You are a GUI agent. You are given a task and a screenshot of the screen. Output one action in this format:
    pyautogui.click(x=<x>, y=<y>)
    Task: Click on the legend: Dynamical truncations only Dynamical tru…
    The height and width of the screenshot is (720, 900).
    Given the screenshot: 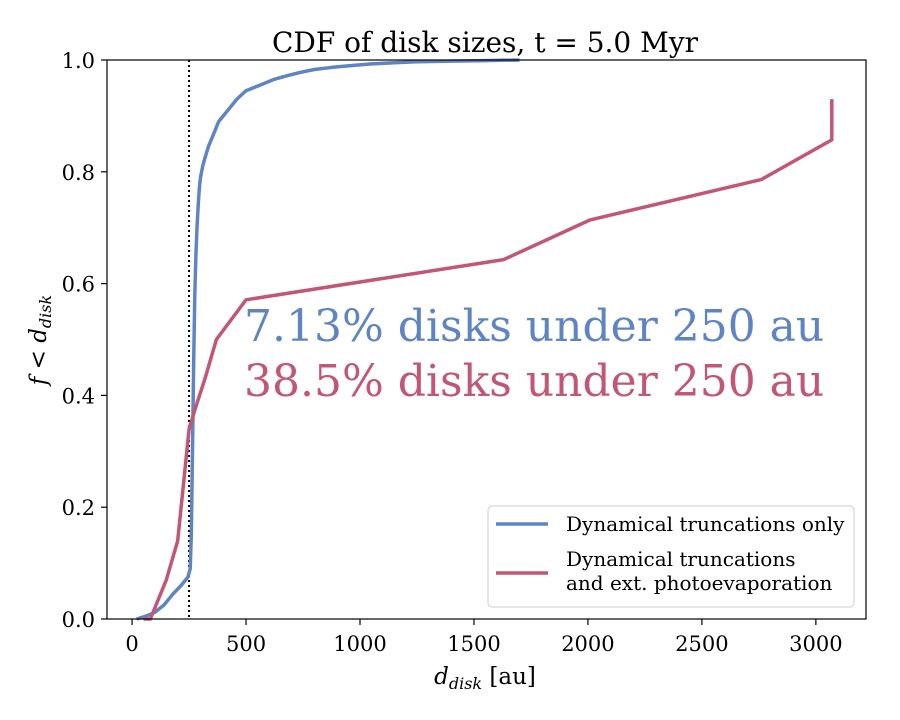 What is the action you would take?
    pyautogui.click(x=671, y=556)
    